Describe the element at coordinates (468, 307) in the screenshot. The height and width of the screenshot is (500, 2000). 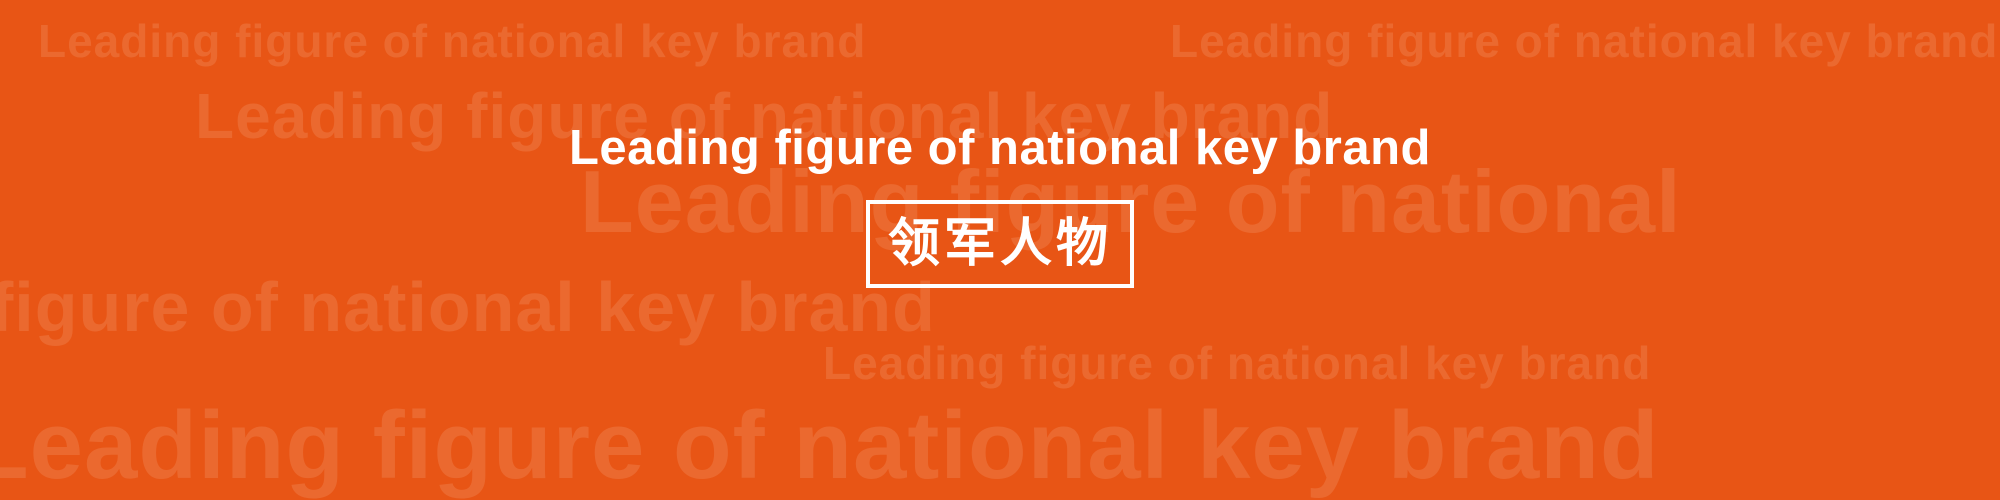
I see `background-text: figure of national key brand` at that location.